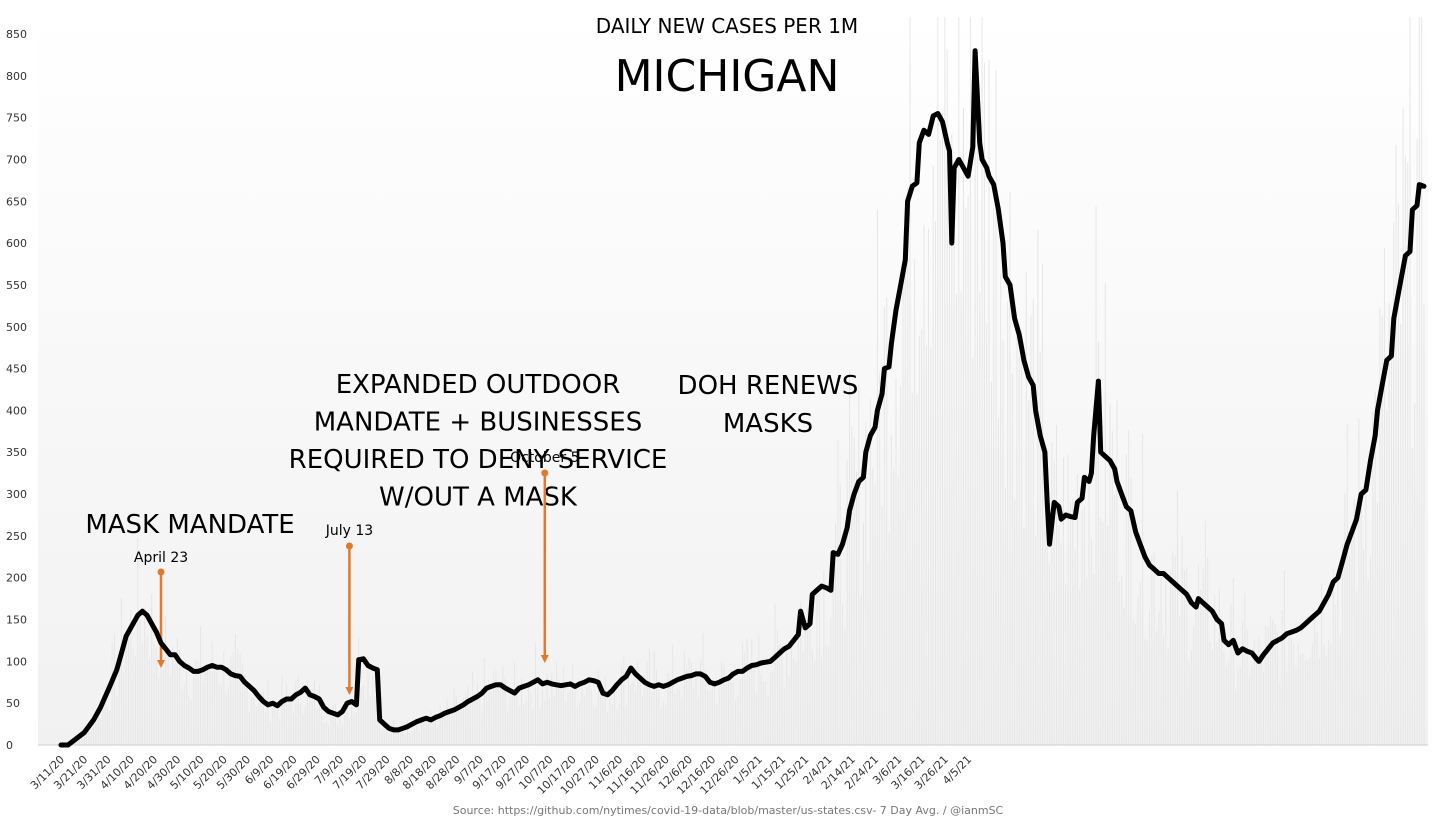  What do you see at coordinates (478, 460) in the screenshot?
I see `annotation-label: REQUIRED TO DENY SERVICE` at bounding box center [478, 460].